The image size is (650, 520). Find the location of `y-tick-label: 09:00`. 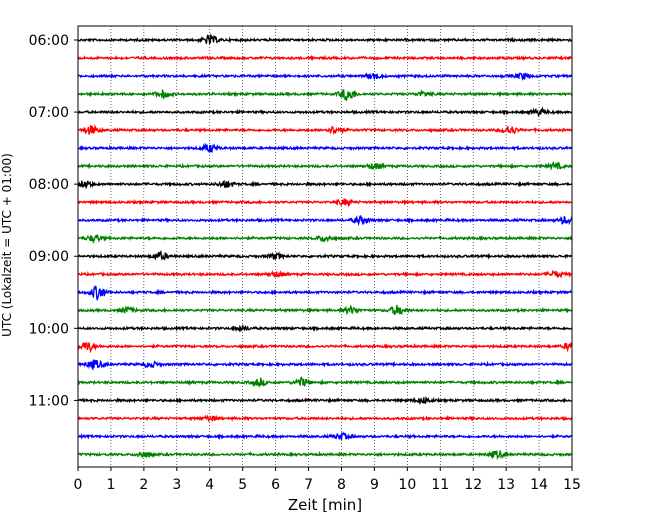

y-tick-label: 09:00 is located at coordinates (49, 257).